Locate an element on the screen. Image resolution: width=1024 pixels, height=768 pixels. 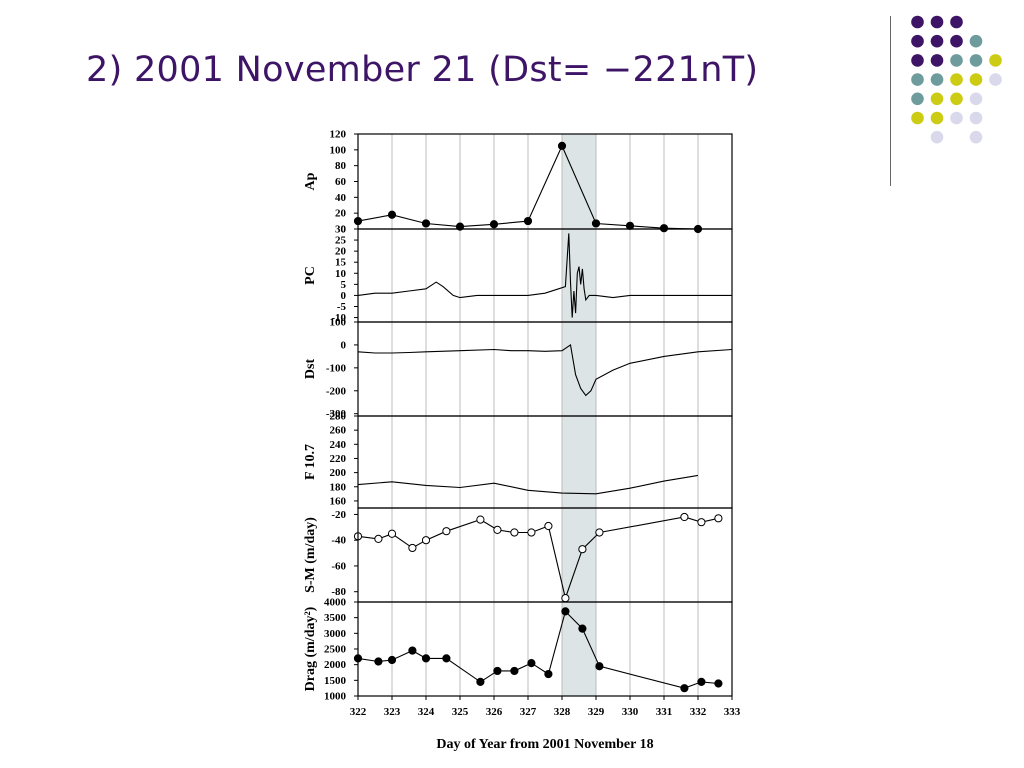
x-axis-label: Day of Year from 2001 November 18 is located at coordinates (544, 744).